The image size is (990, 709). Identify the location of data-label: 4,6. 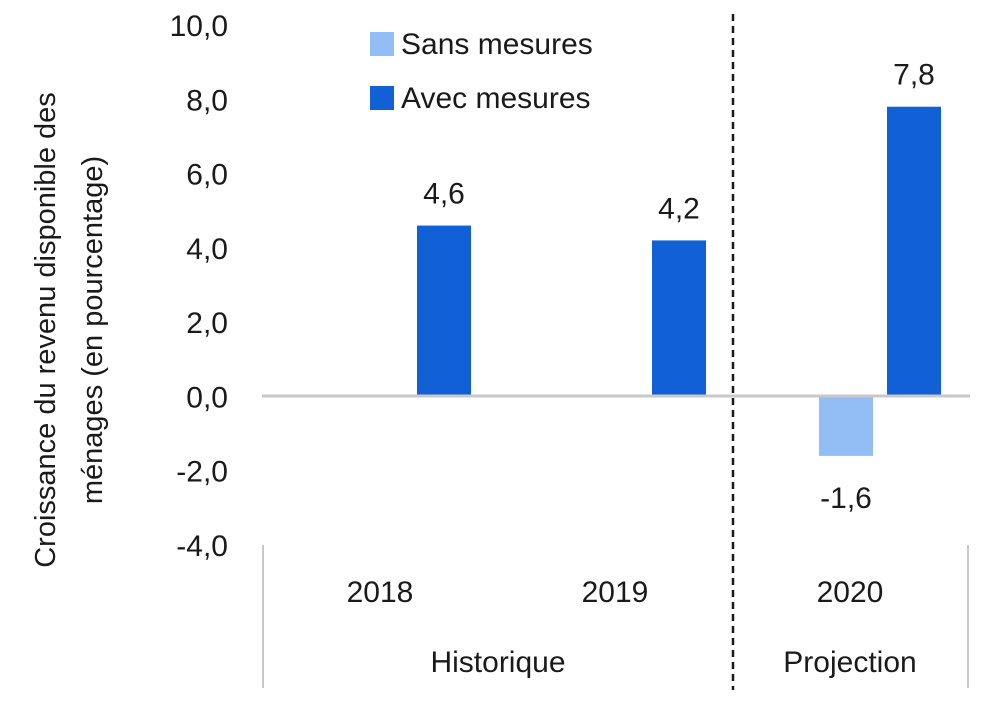
(444, 194).